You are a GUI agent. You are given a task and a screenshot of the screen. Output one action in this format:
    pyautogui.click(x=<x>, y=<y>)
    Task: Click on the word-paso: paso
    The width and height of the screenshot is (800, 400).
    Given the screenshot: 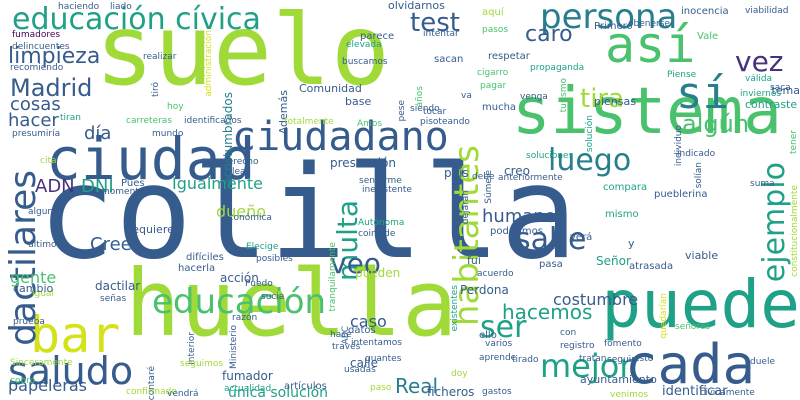 What is the action you would take?
    pyautogui.click(x=381, y=388)
    